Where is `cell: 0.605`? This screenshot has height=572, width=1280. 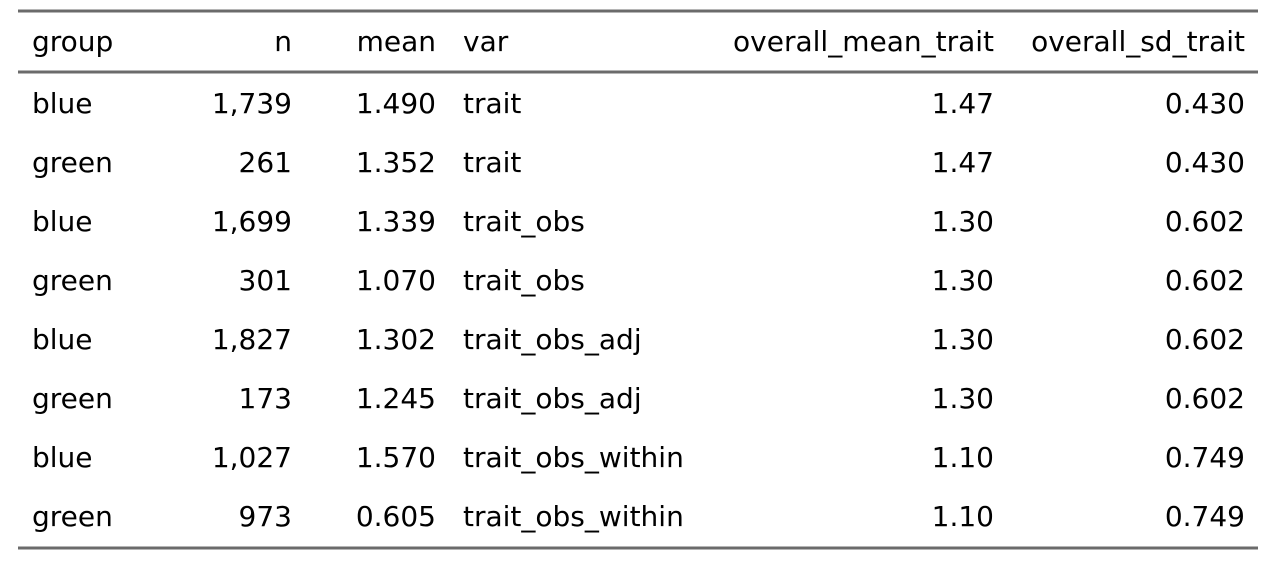 cell: 0.605 is located at coordinates (396, 516).